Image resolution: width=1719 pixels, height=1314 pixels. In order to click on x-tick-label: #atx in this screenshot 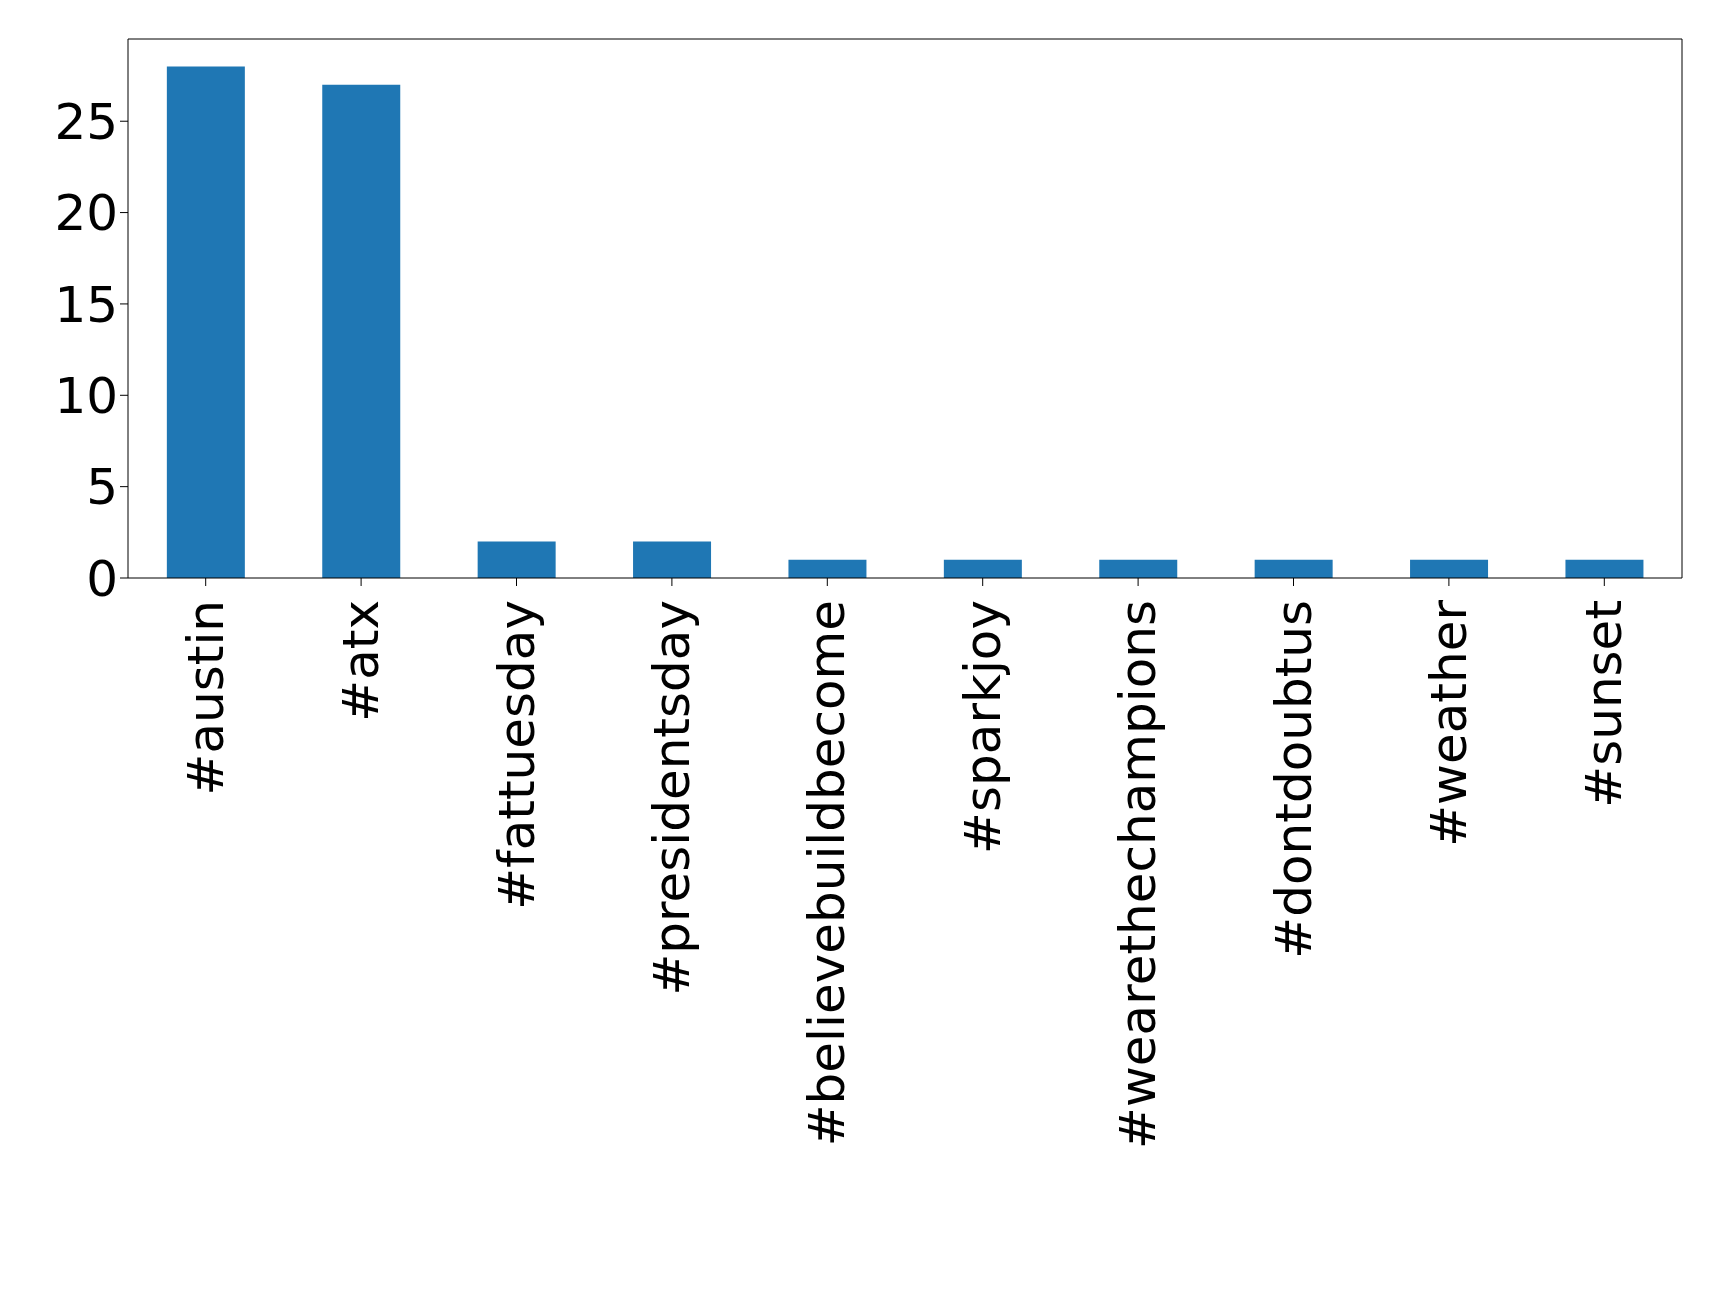, I will do `click(361, 661)`.